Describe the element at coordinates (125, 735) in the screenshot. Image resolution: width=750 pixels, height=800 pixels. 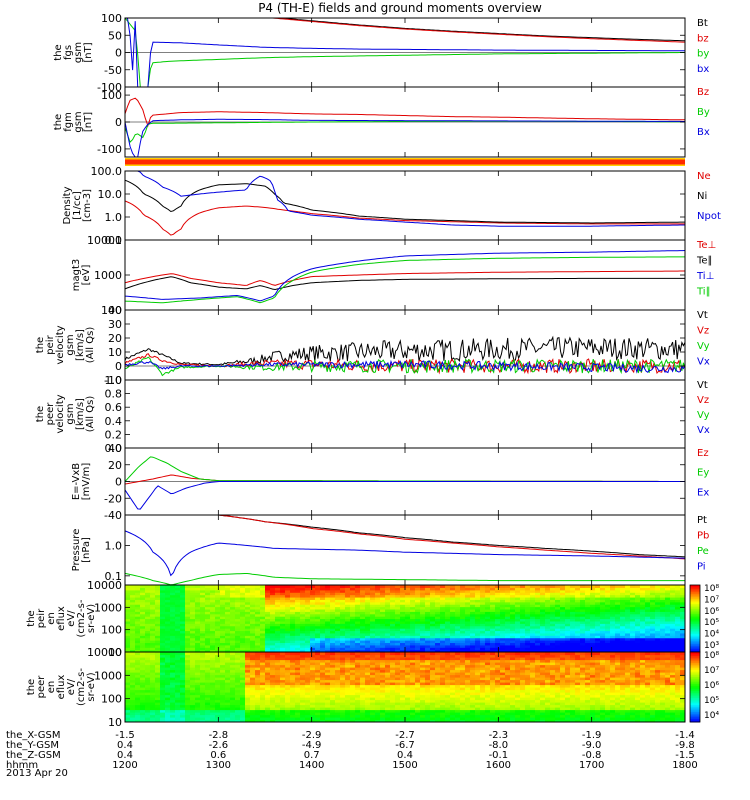
I see `ephemeris-value: -1.5` at that location.